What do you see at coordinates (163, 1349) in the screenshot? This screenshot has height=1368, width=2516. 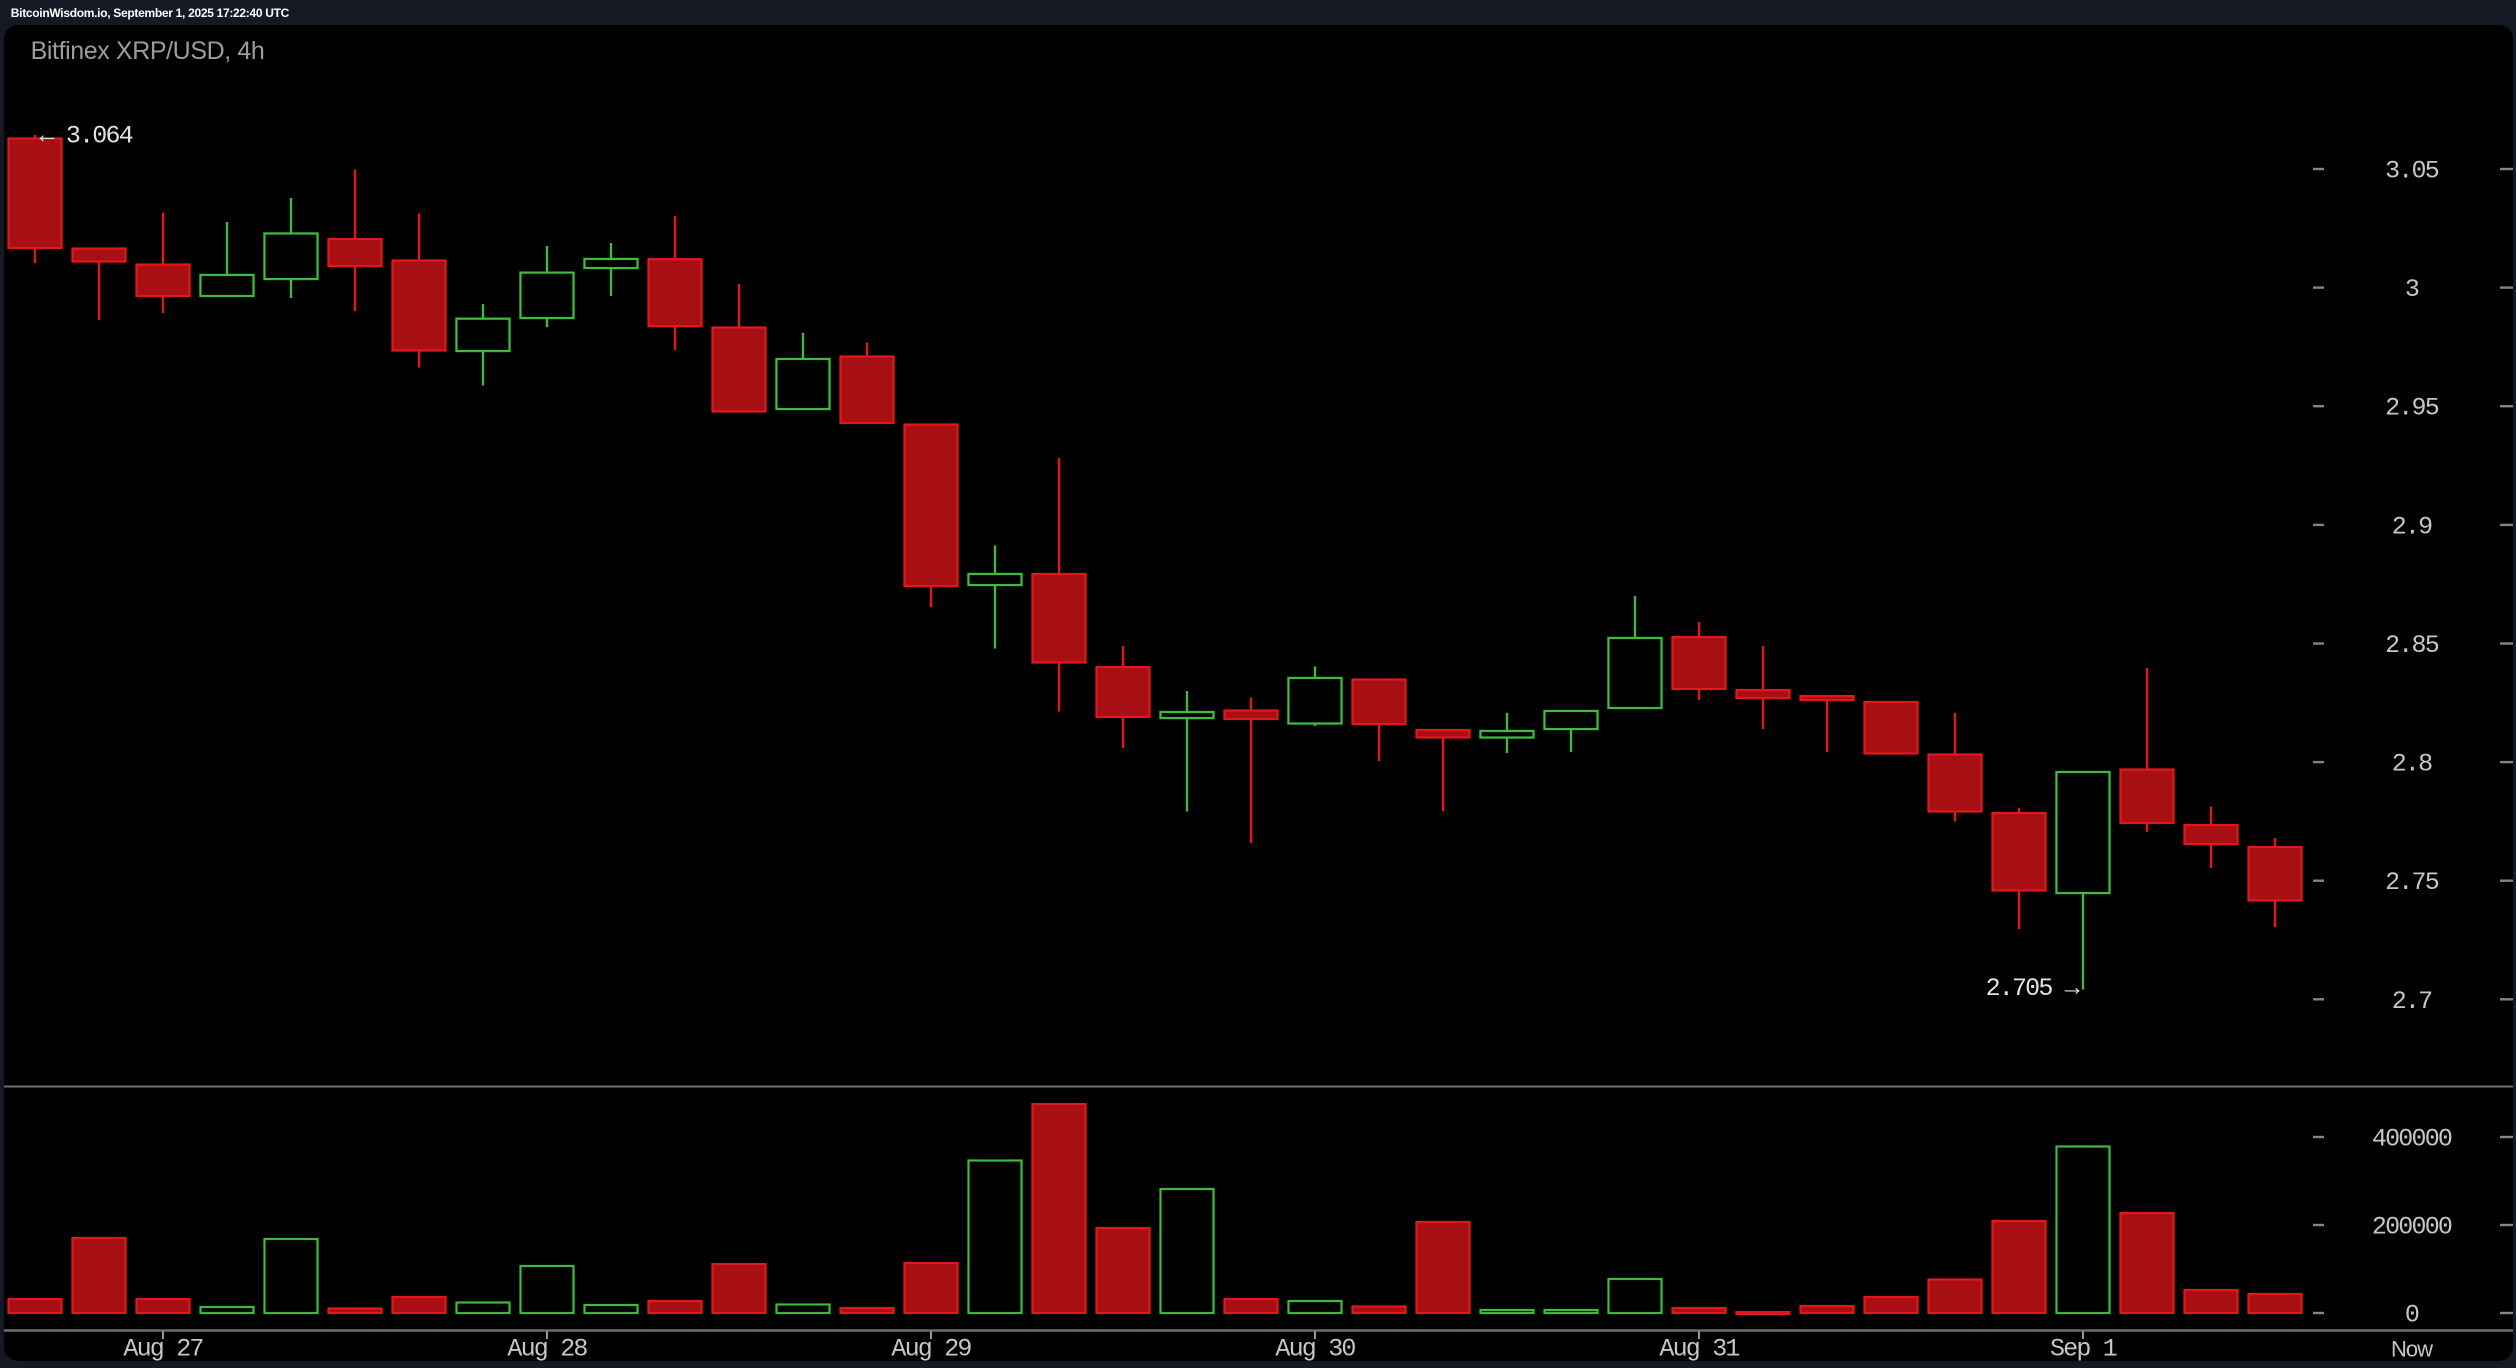 I see `svg-text: Aug 27` at bounding box center [163, 1349].